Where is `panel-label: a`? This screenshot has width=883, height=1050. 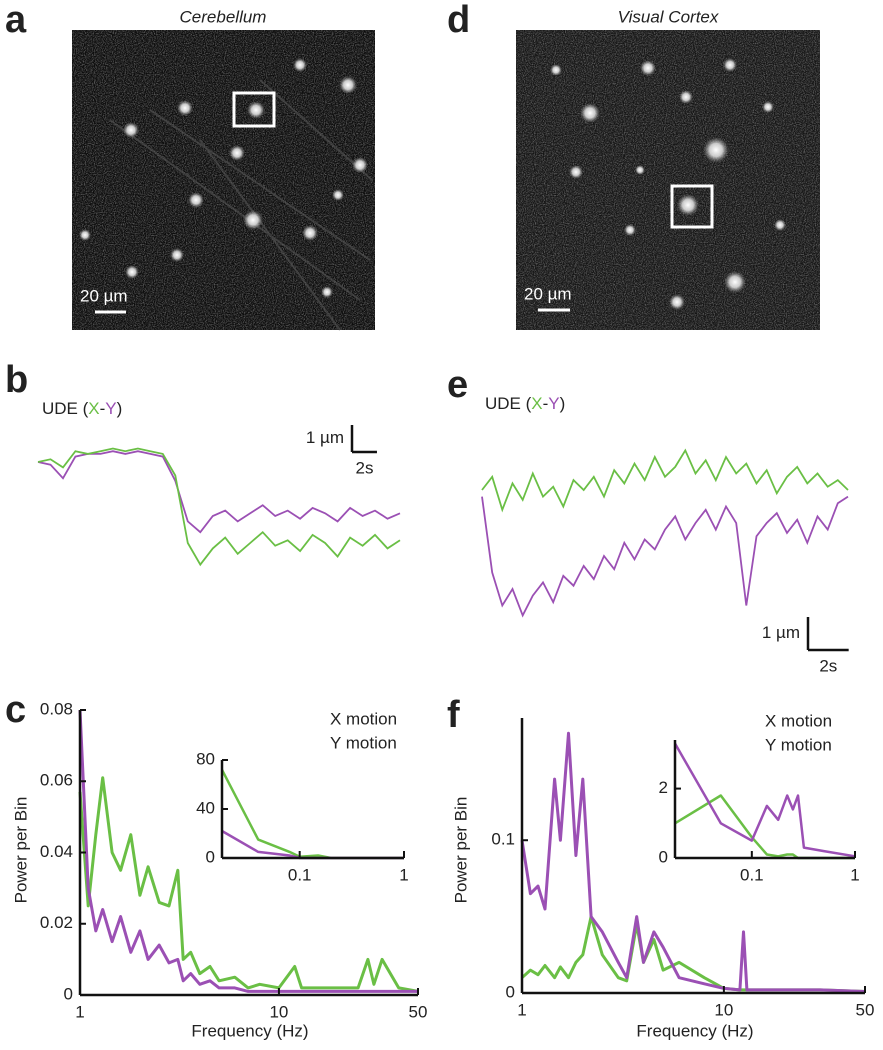
panel-label: a is located at coordinates (16, 20).